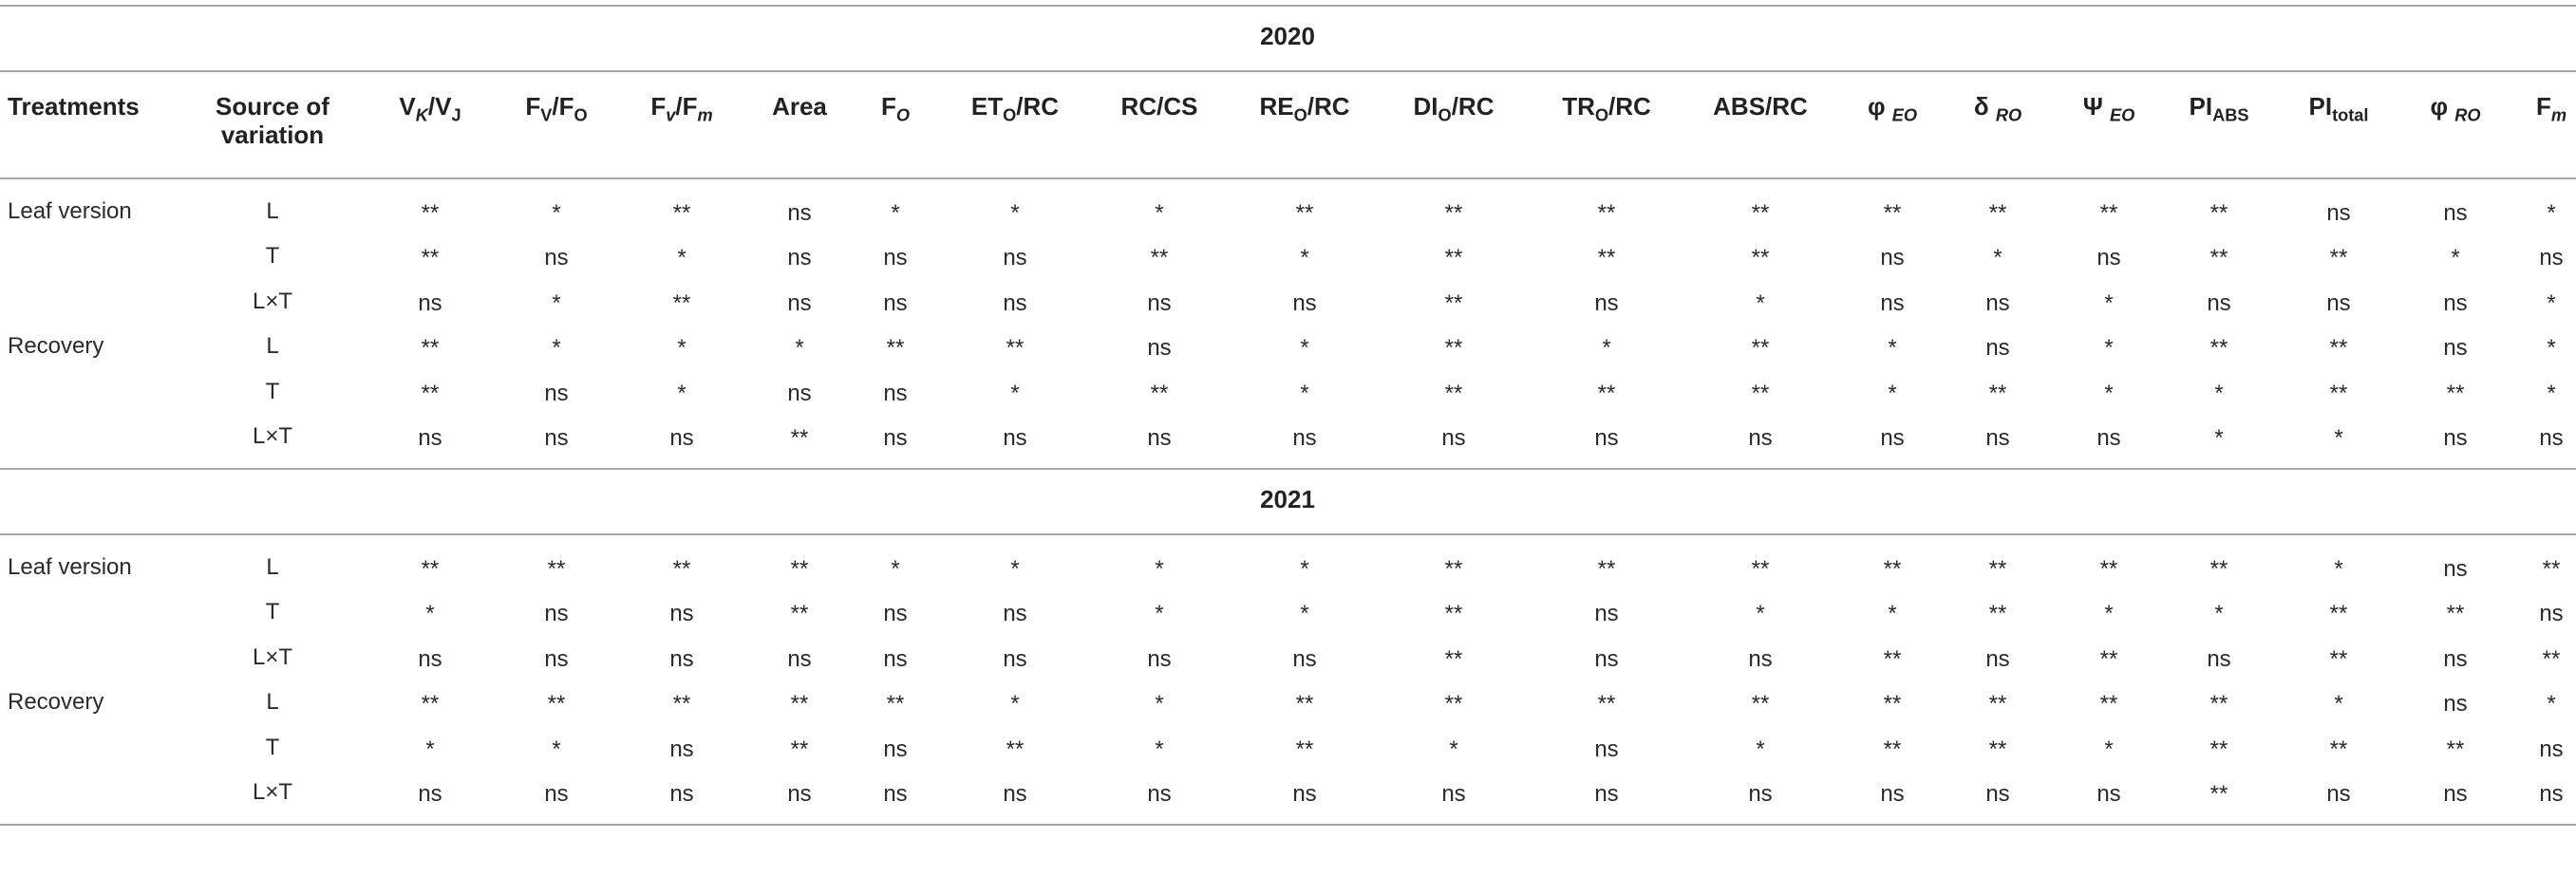  I want to click on treatment-label: Leaf version, so click(70, 567).